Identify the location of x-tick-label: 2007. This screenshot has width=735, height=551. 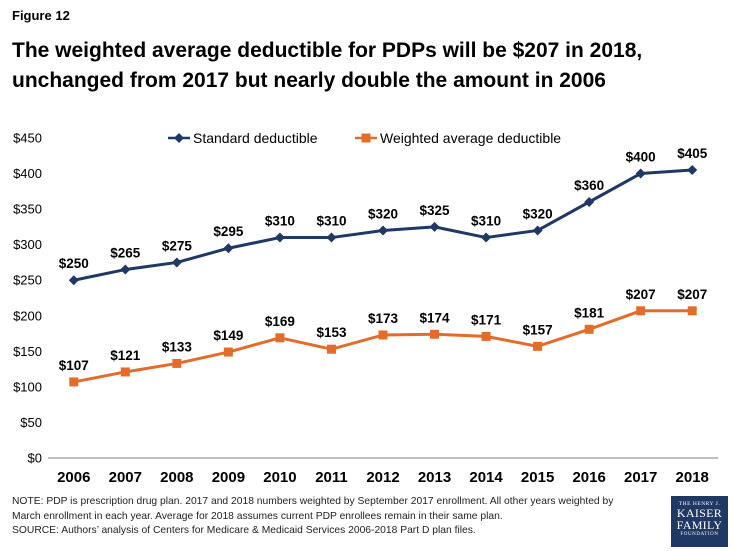
(125, 477).